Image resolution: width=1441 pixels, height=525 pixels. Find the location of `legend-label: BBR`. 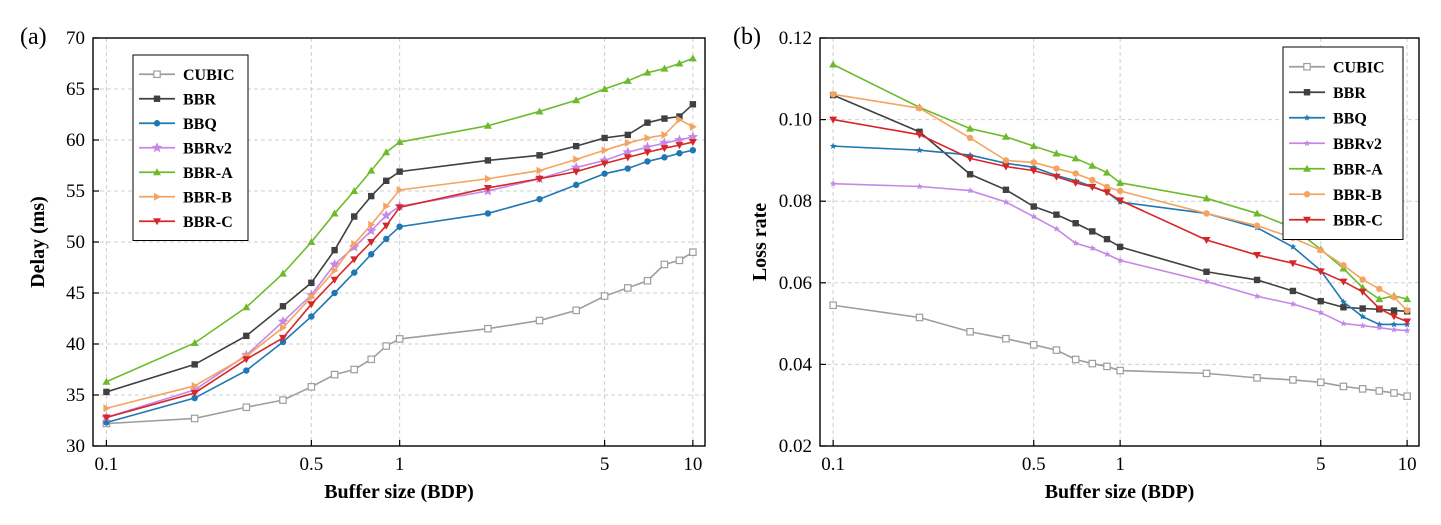

legend-label: BBR is located at coordinates (199, 99).